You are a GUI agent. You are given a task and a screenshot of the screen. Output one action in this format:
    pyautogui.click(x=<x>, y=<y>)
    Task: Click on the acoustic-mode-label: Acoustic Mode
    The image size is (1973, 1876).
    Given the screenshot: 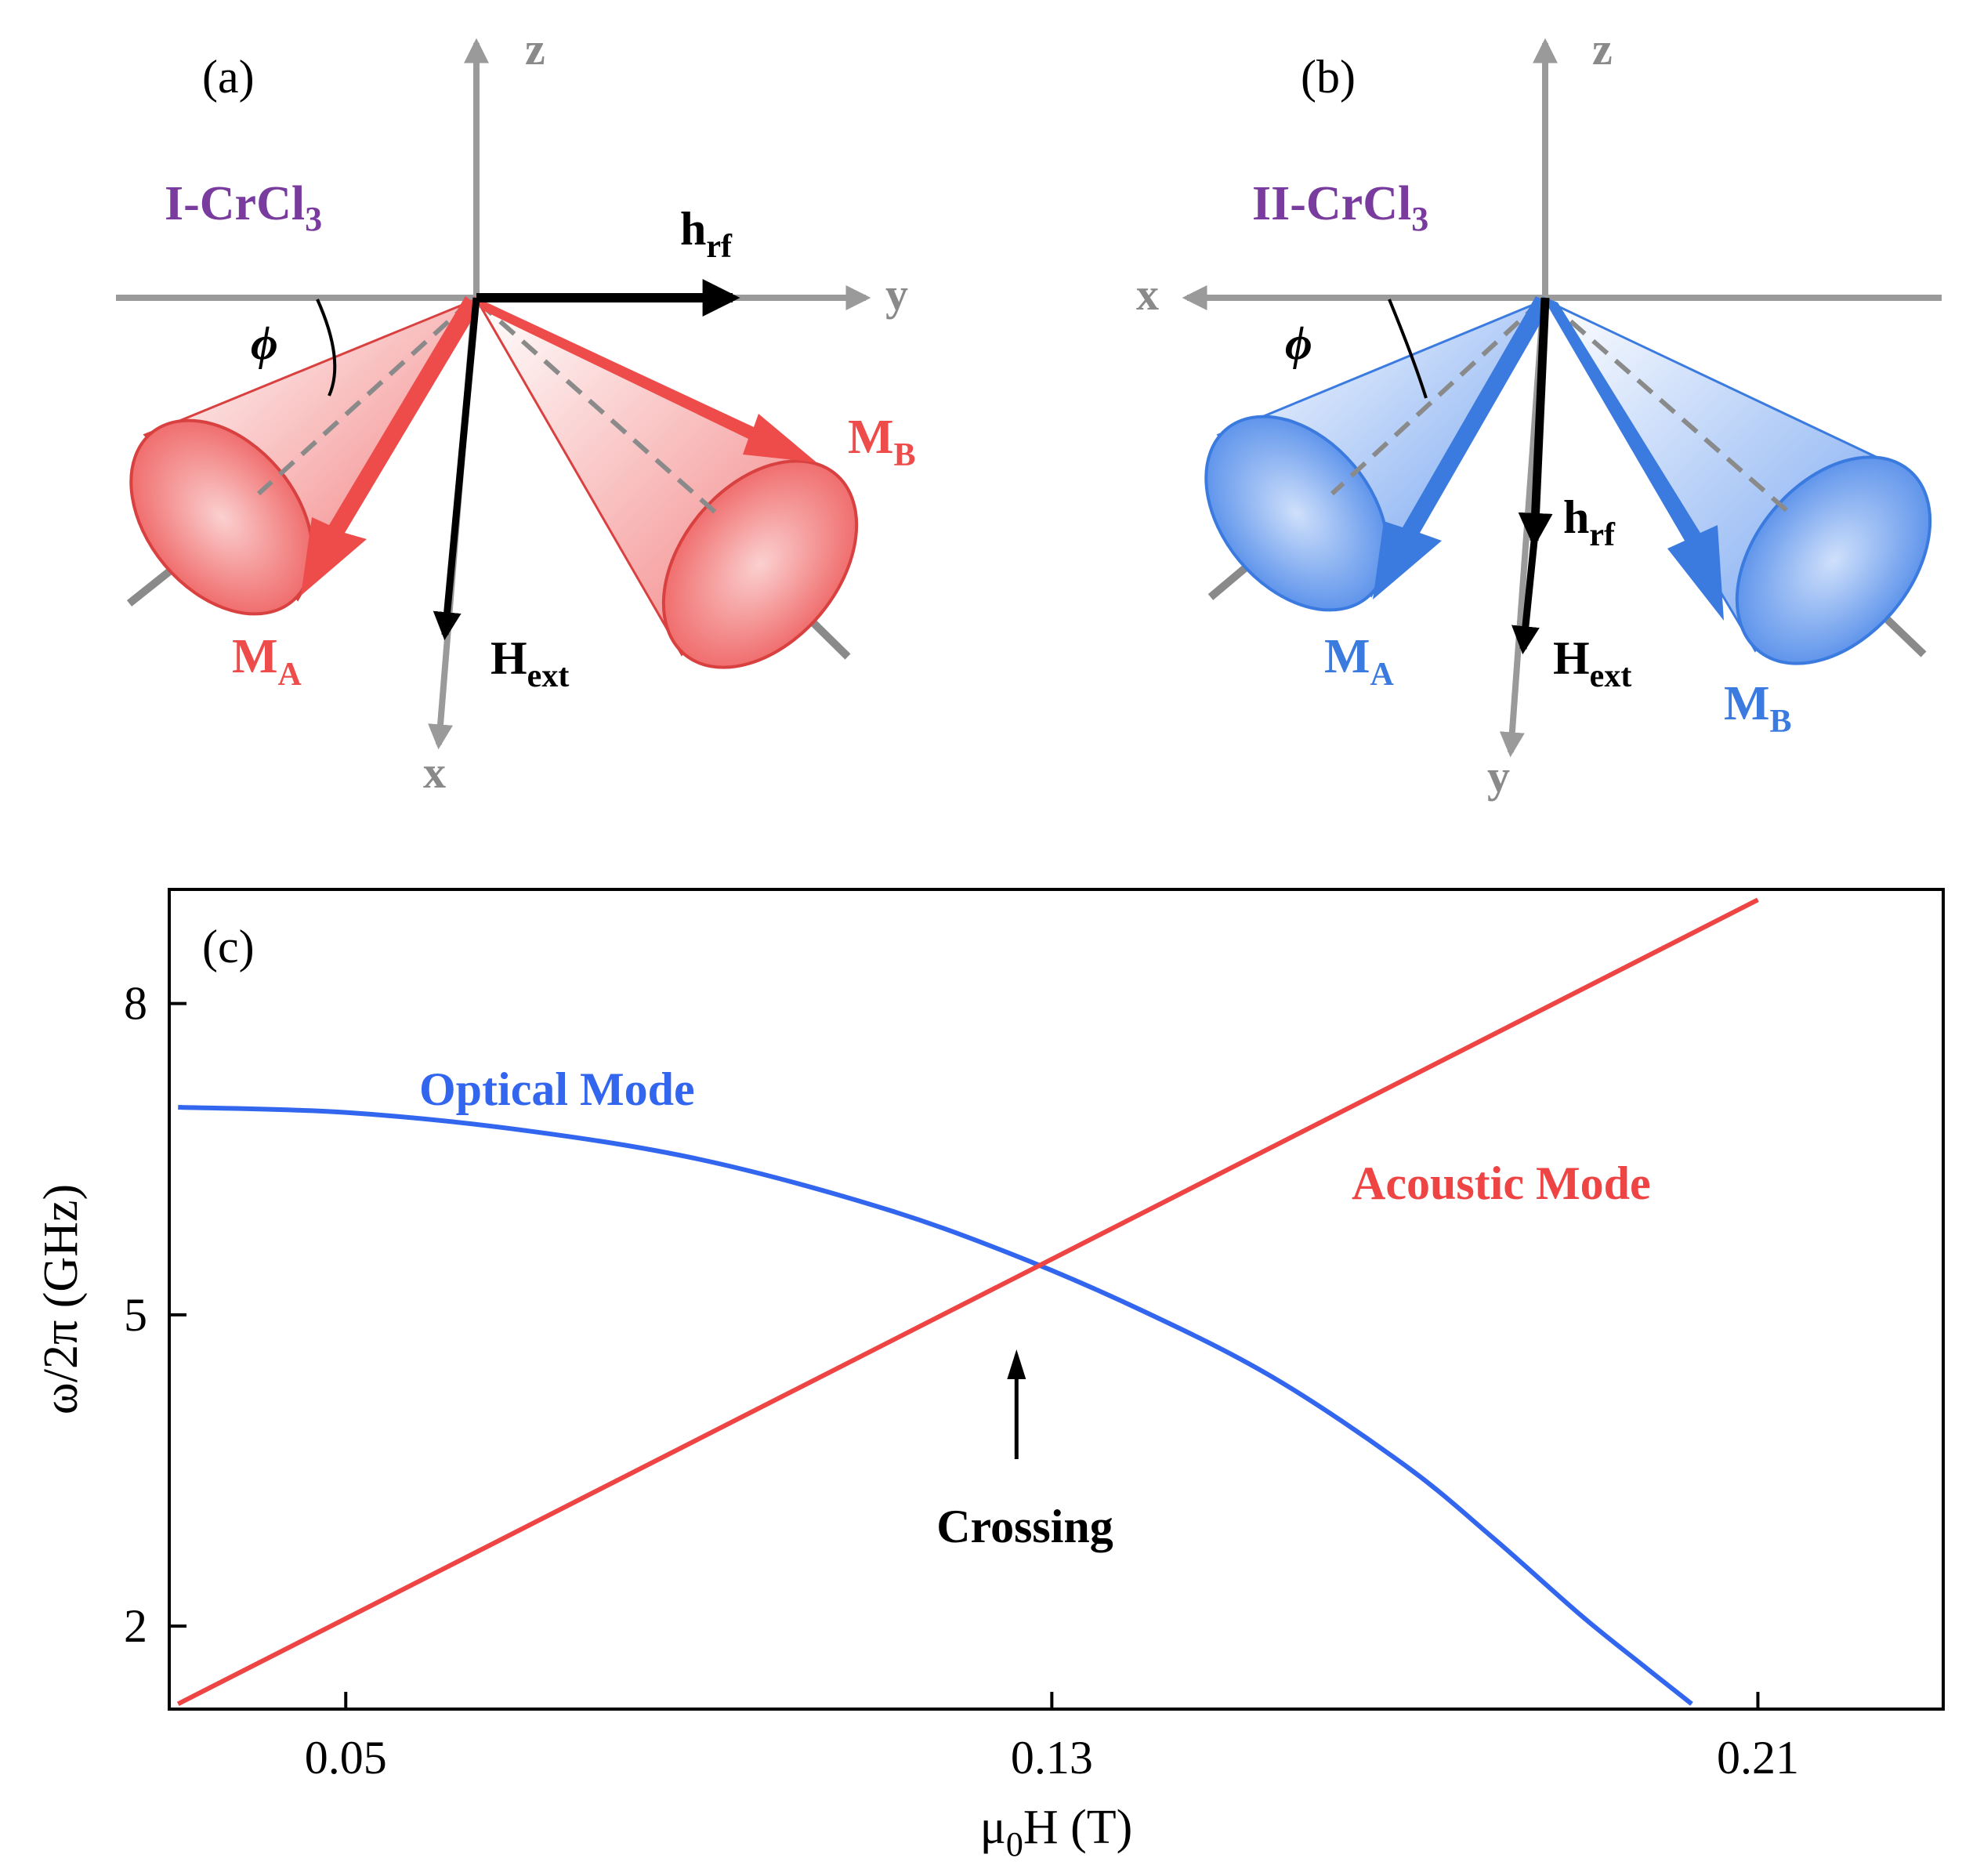 What is the action you would take?
    pyautogui.click(x=1501, y=1183)
    